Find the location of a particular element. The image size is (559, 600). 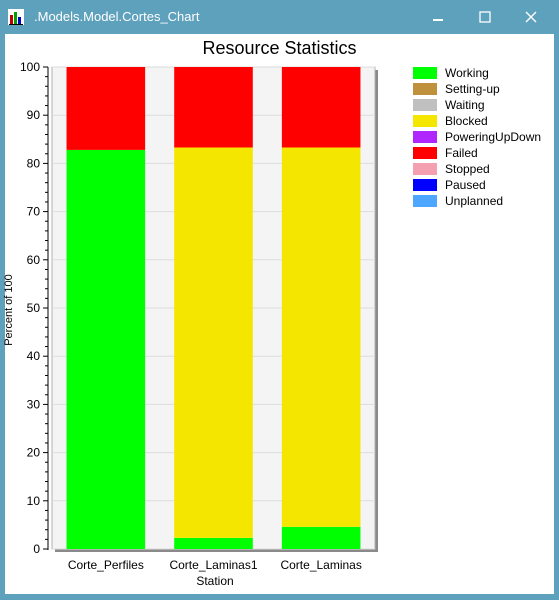

legend-label: Setting-up is located at coordinates (472, 89).